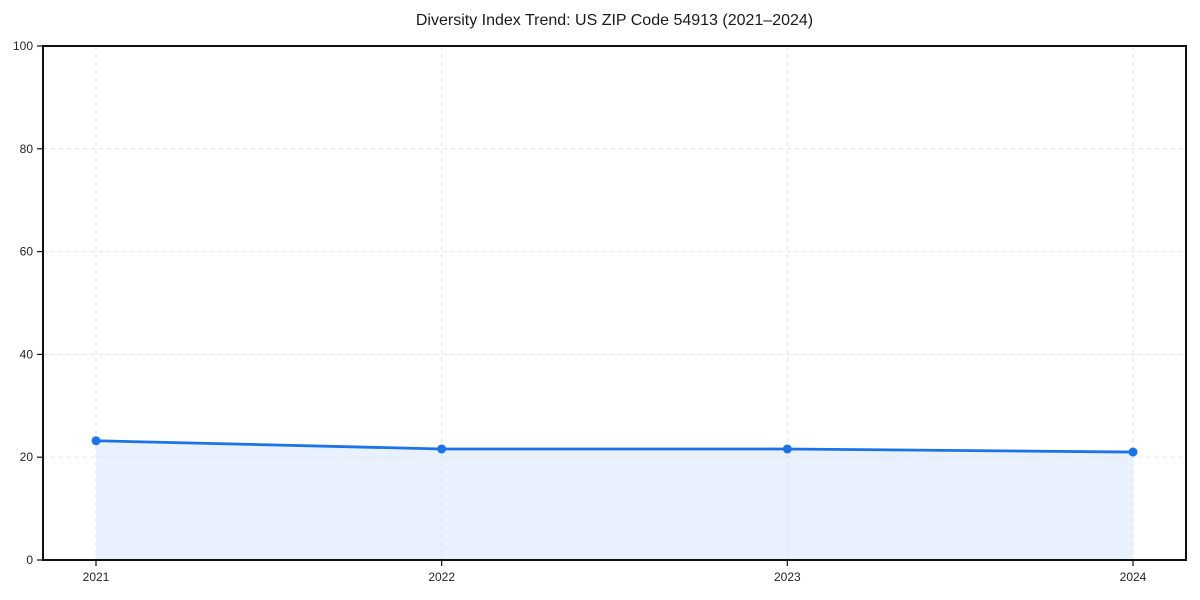  Describe the element at coordinates (27, 252) in the screenshot. I see `y-tick-label: 60` at that location.